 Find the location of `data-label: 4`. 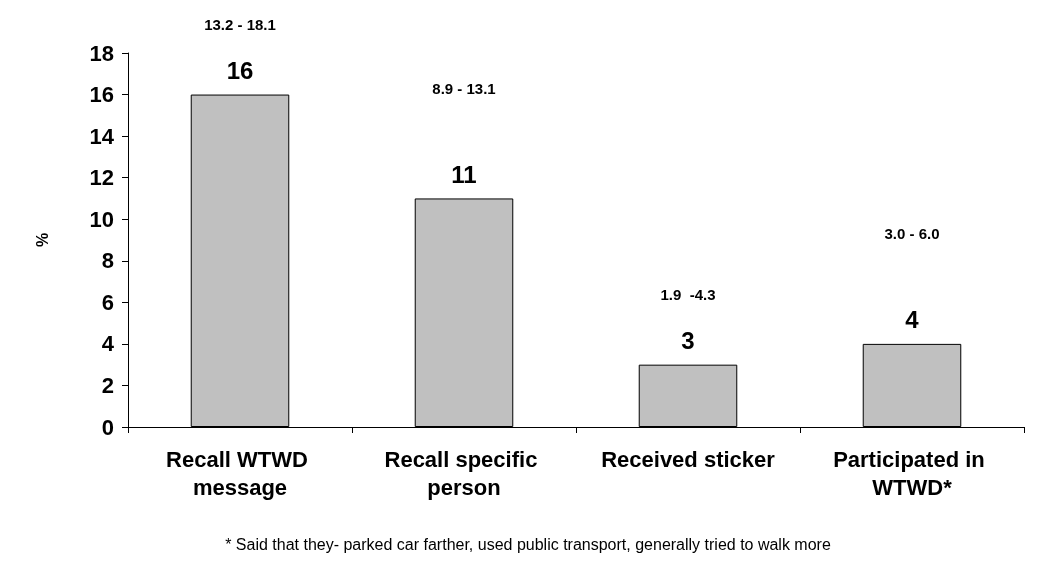

data-label: 4 is located at coordinates (912, 320).